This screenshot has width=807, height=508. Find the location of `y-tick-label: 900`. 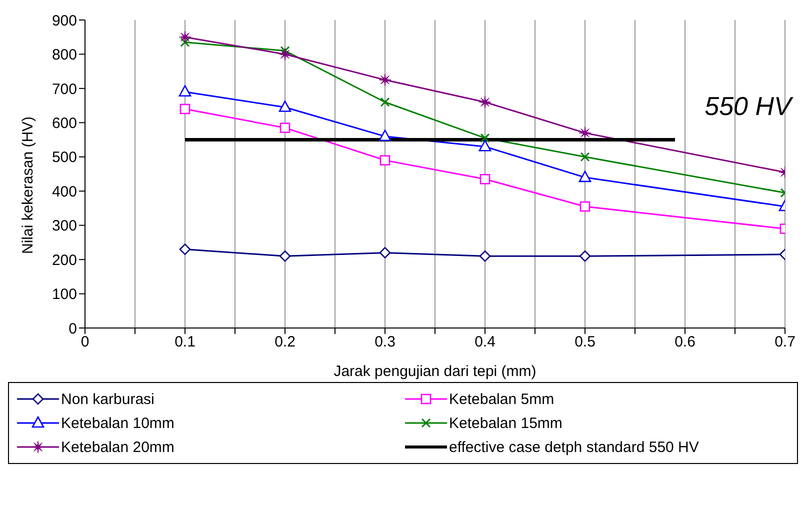

y-tick-label: 900 is located at coordinates (64, 21).